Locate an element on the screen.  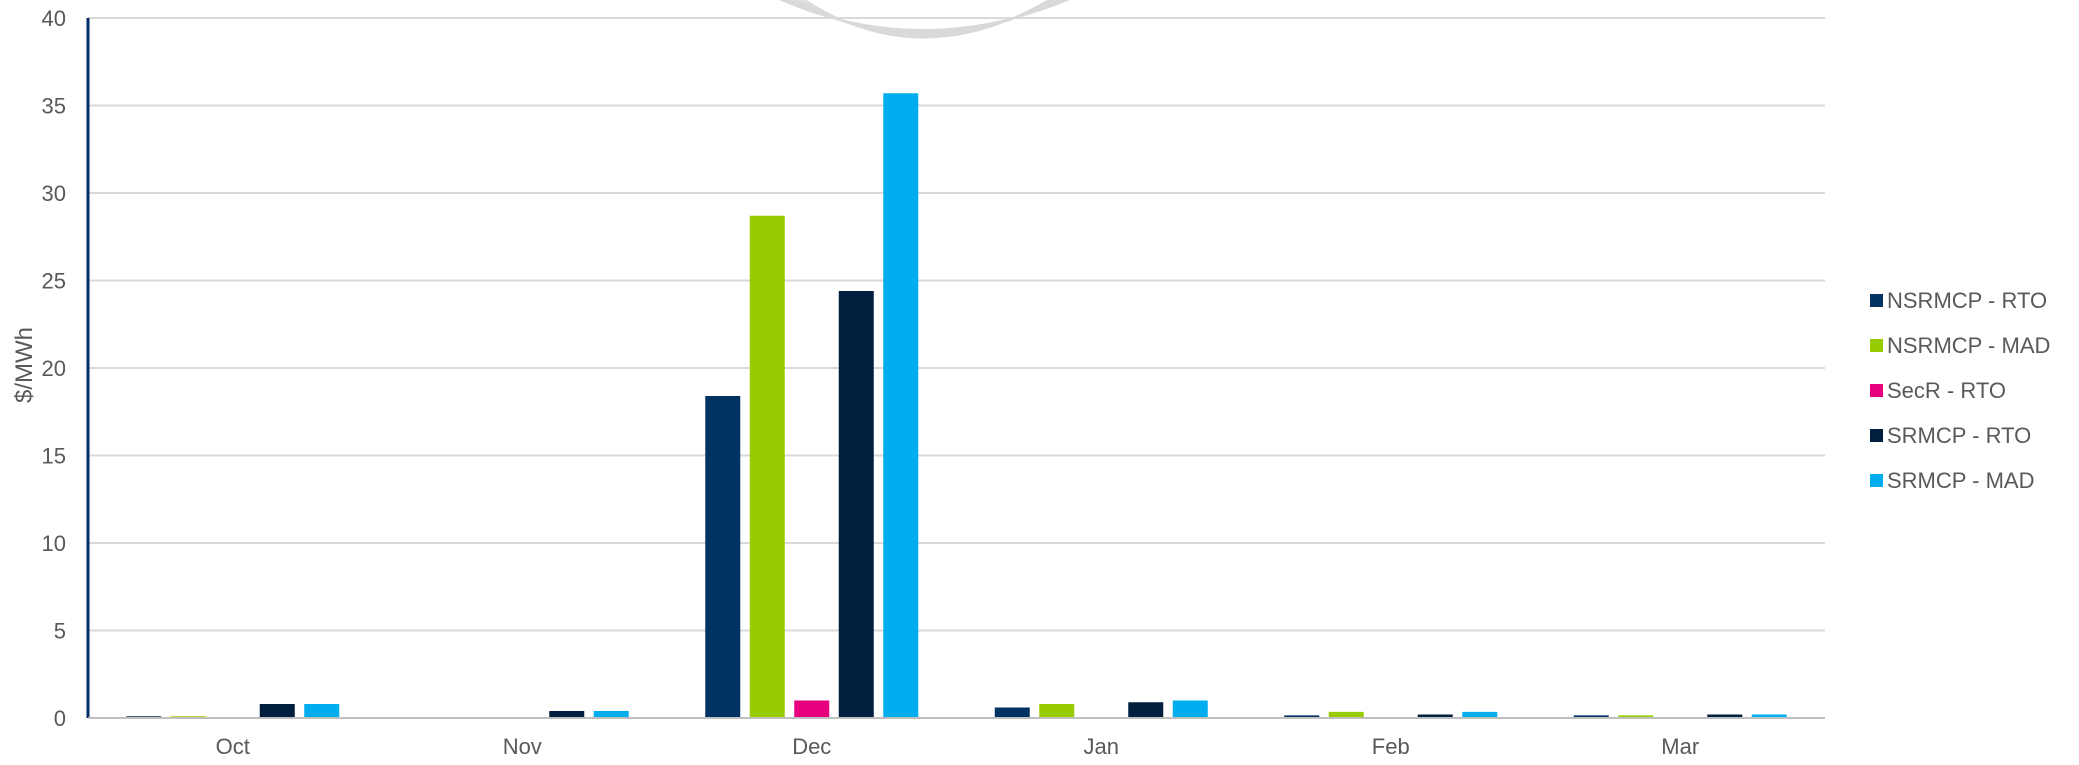
y-tick-label: 15 is located at coordinates (54, 456).